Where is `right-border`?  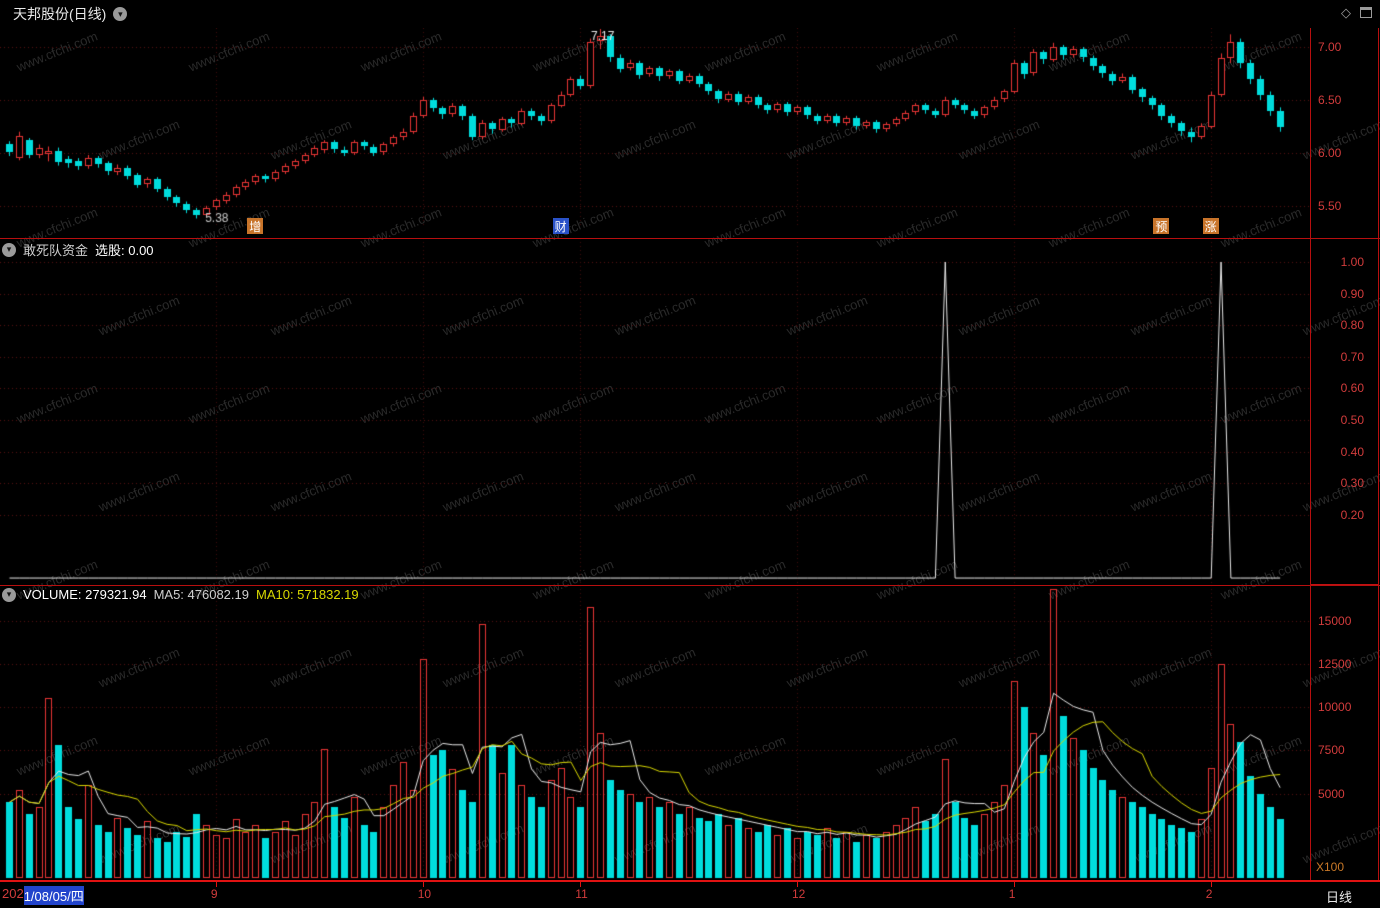
right-border is located at coordinates (1378, 454).